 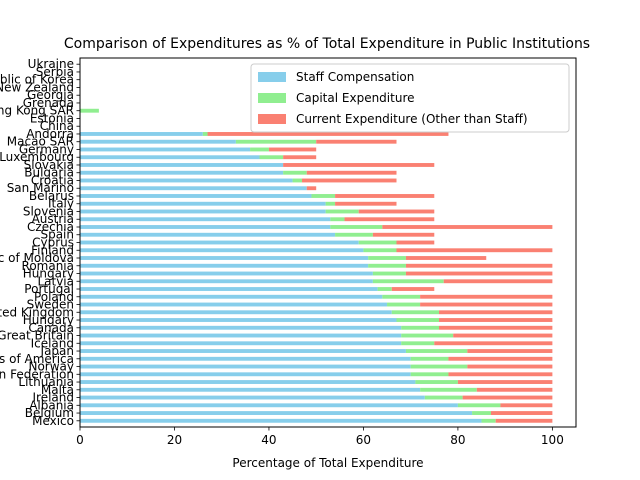 I want to click on legend-label: Capital Expenditure, so click(x=355, y=98).